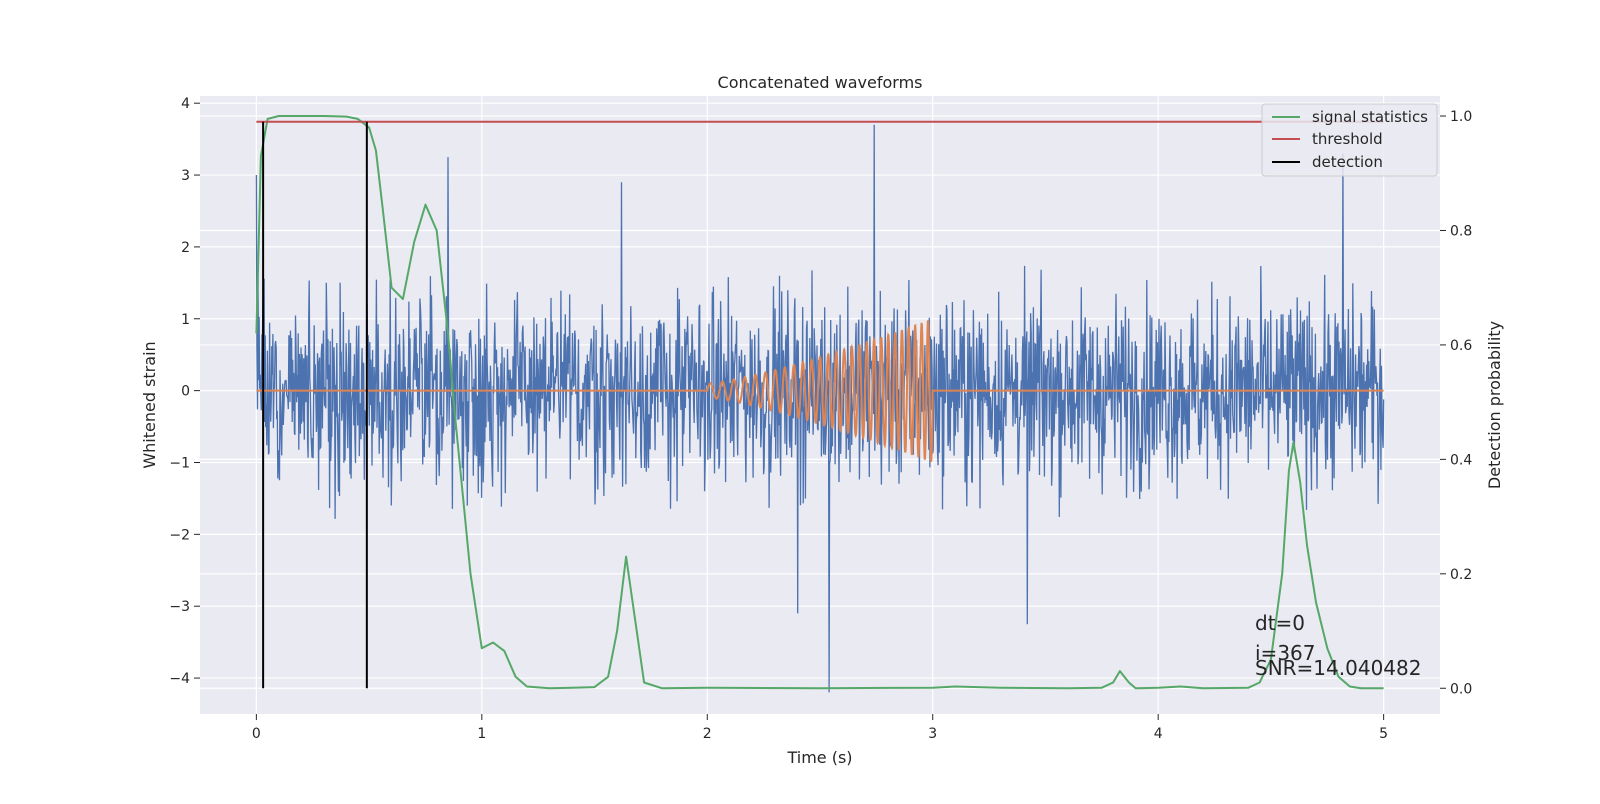 The height and width of the screenshot is (804, 1600). I want to click on annotation-snr: SNR=14.040482, so click(1338, 668).